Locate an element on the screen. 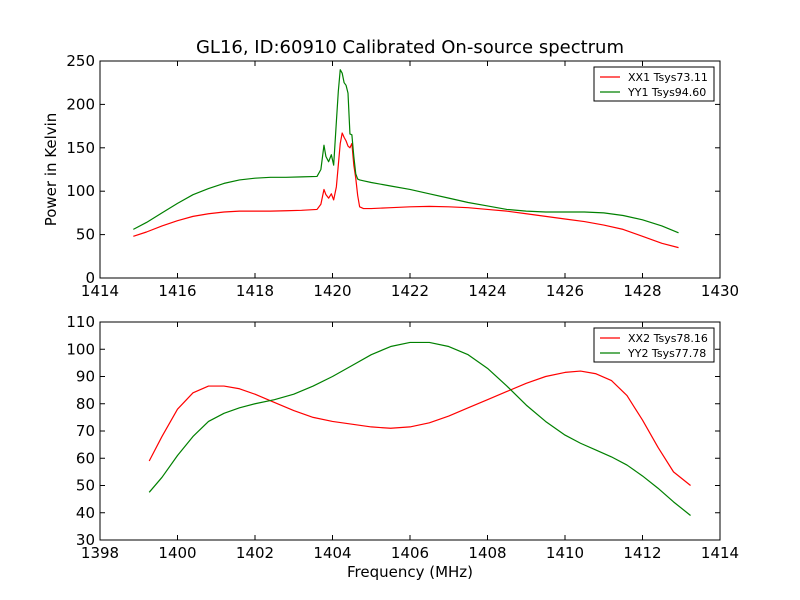 Image resolution: width=800 pixels, height=600 pixels. bottom-x-tick-label: 1402 is located at coordinates (255, 553).